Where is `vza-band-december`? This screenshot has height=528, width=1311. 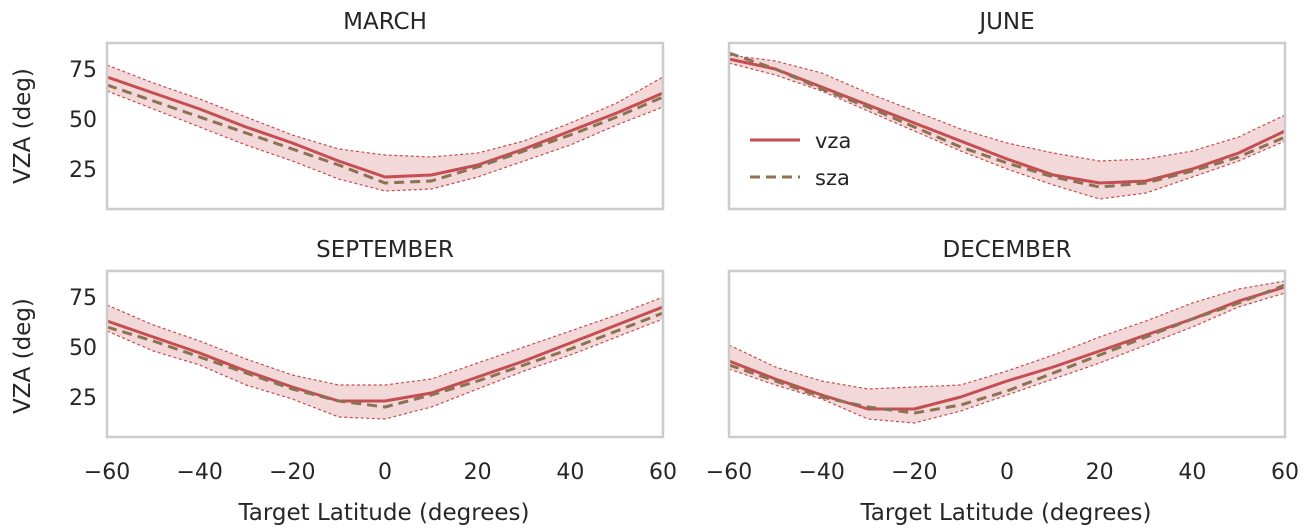
vza-band-december is located at coordinates (1007, 352).